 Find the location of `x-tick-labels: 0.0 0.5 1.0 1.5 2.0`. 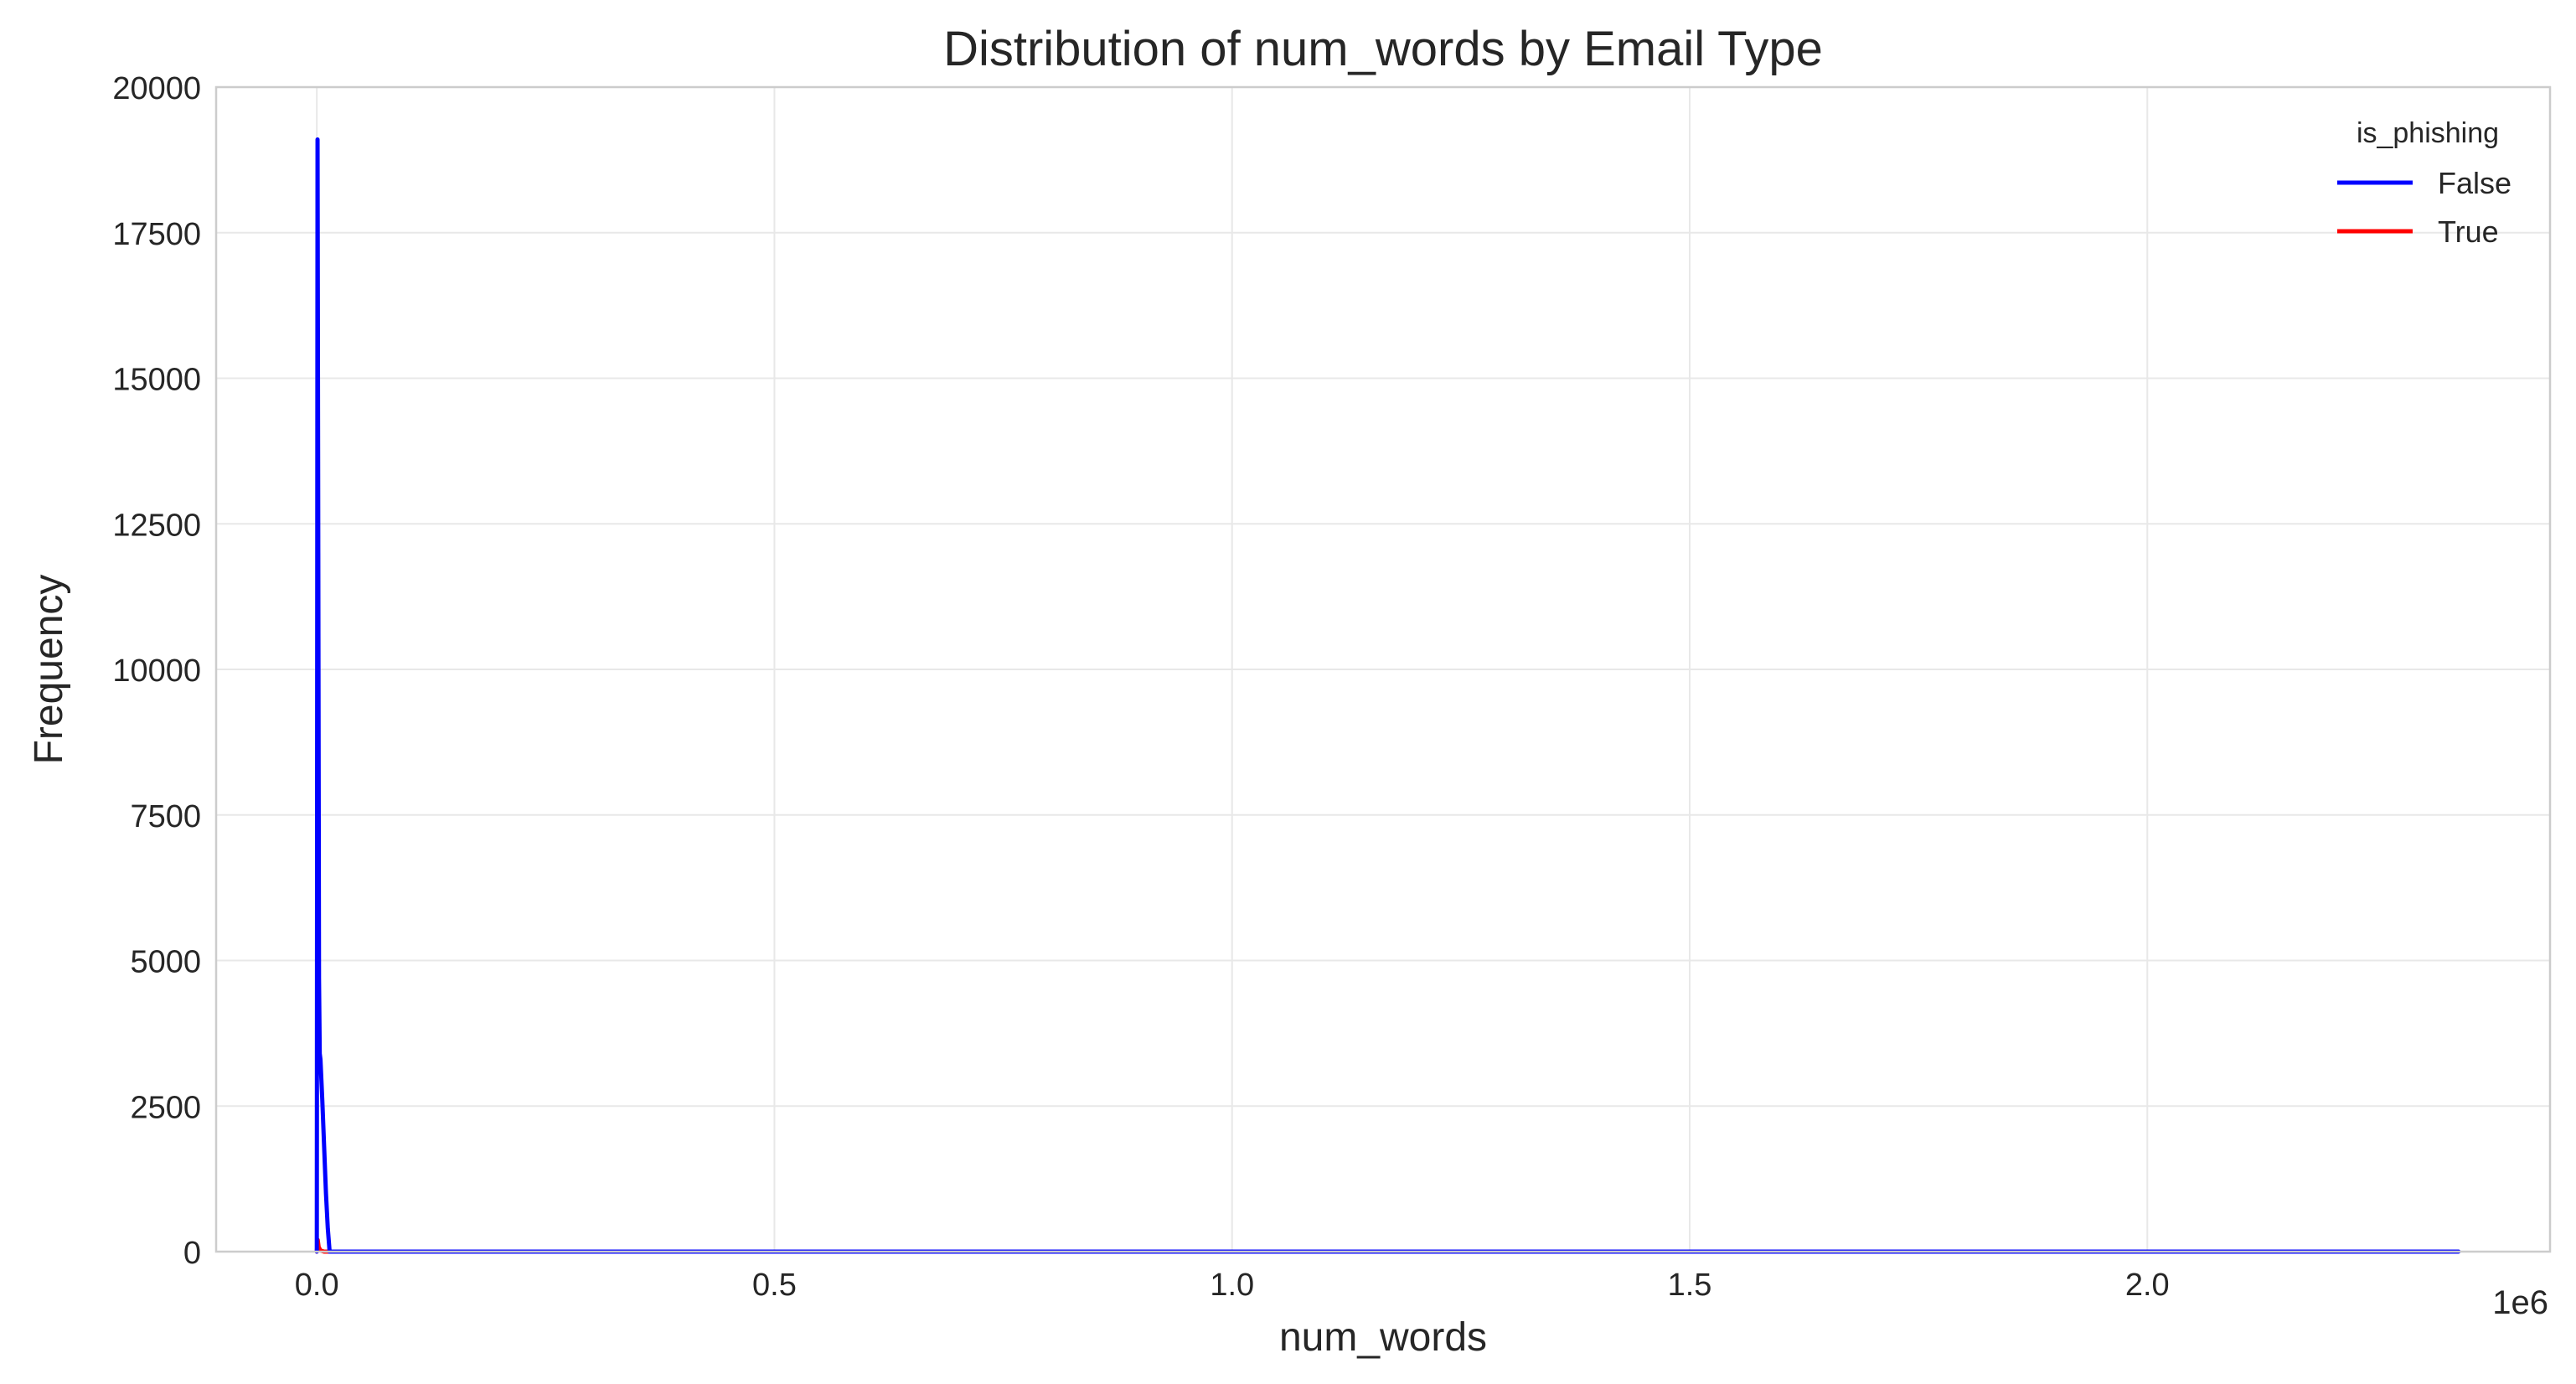

x-tick-labels: 0.0 0.5 1.0 1.5 2.0 is located at coordinates (1232, 1286).